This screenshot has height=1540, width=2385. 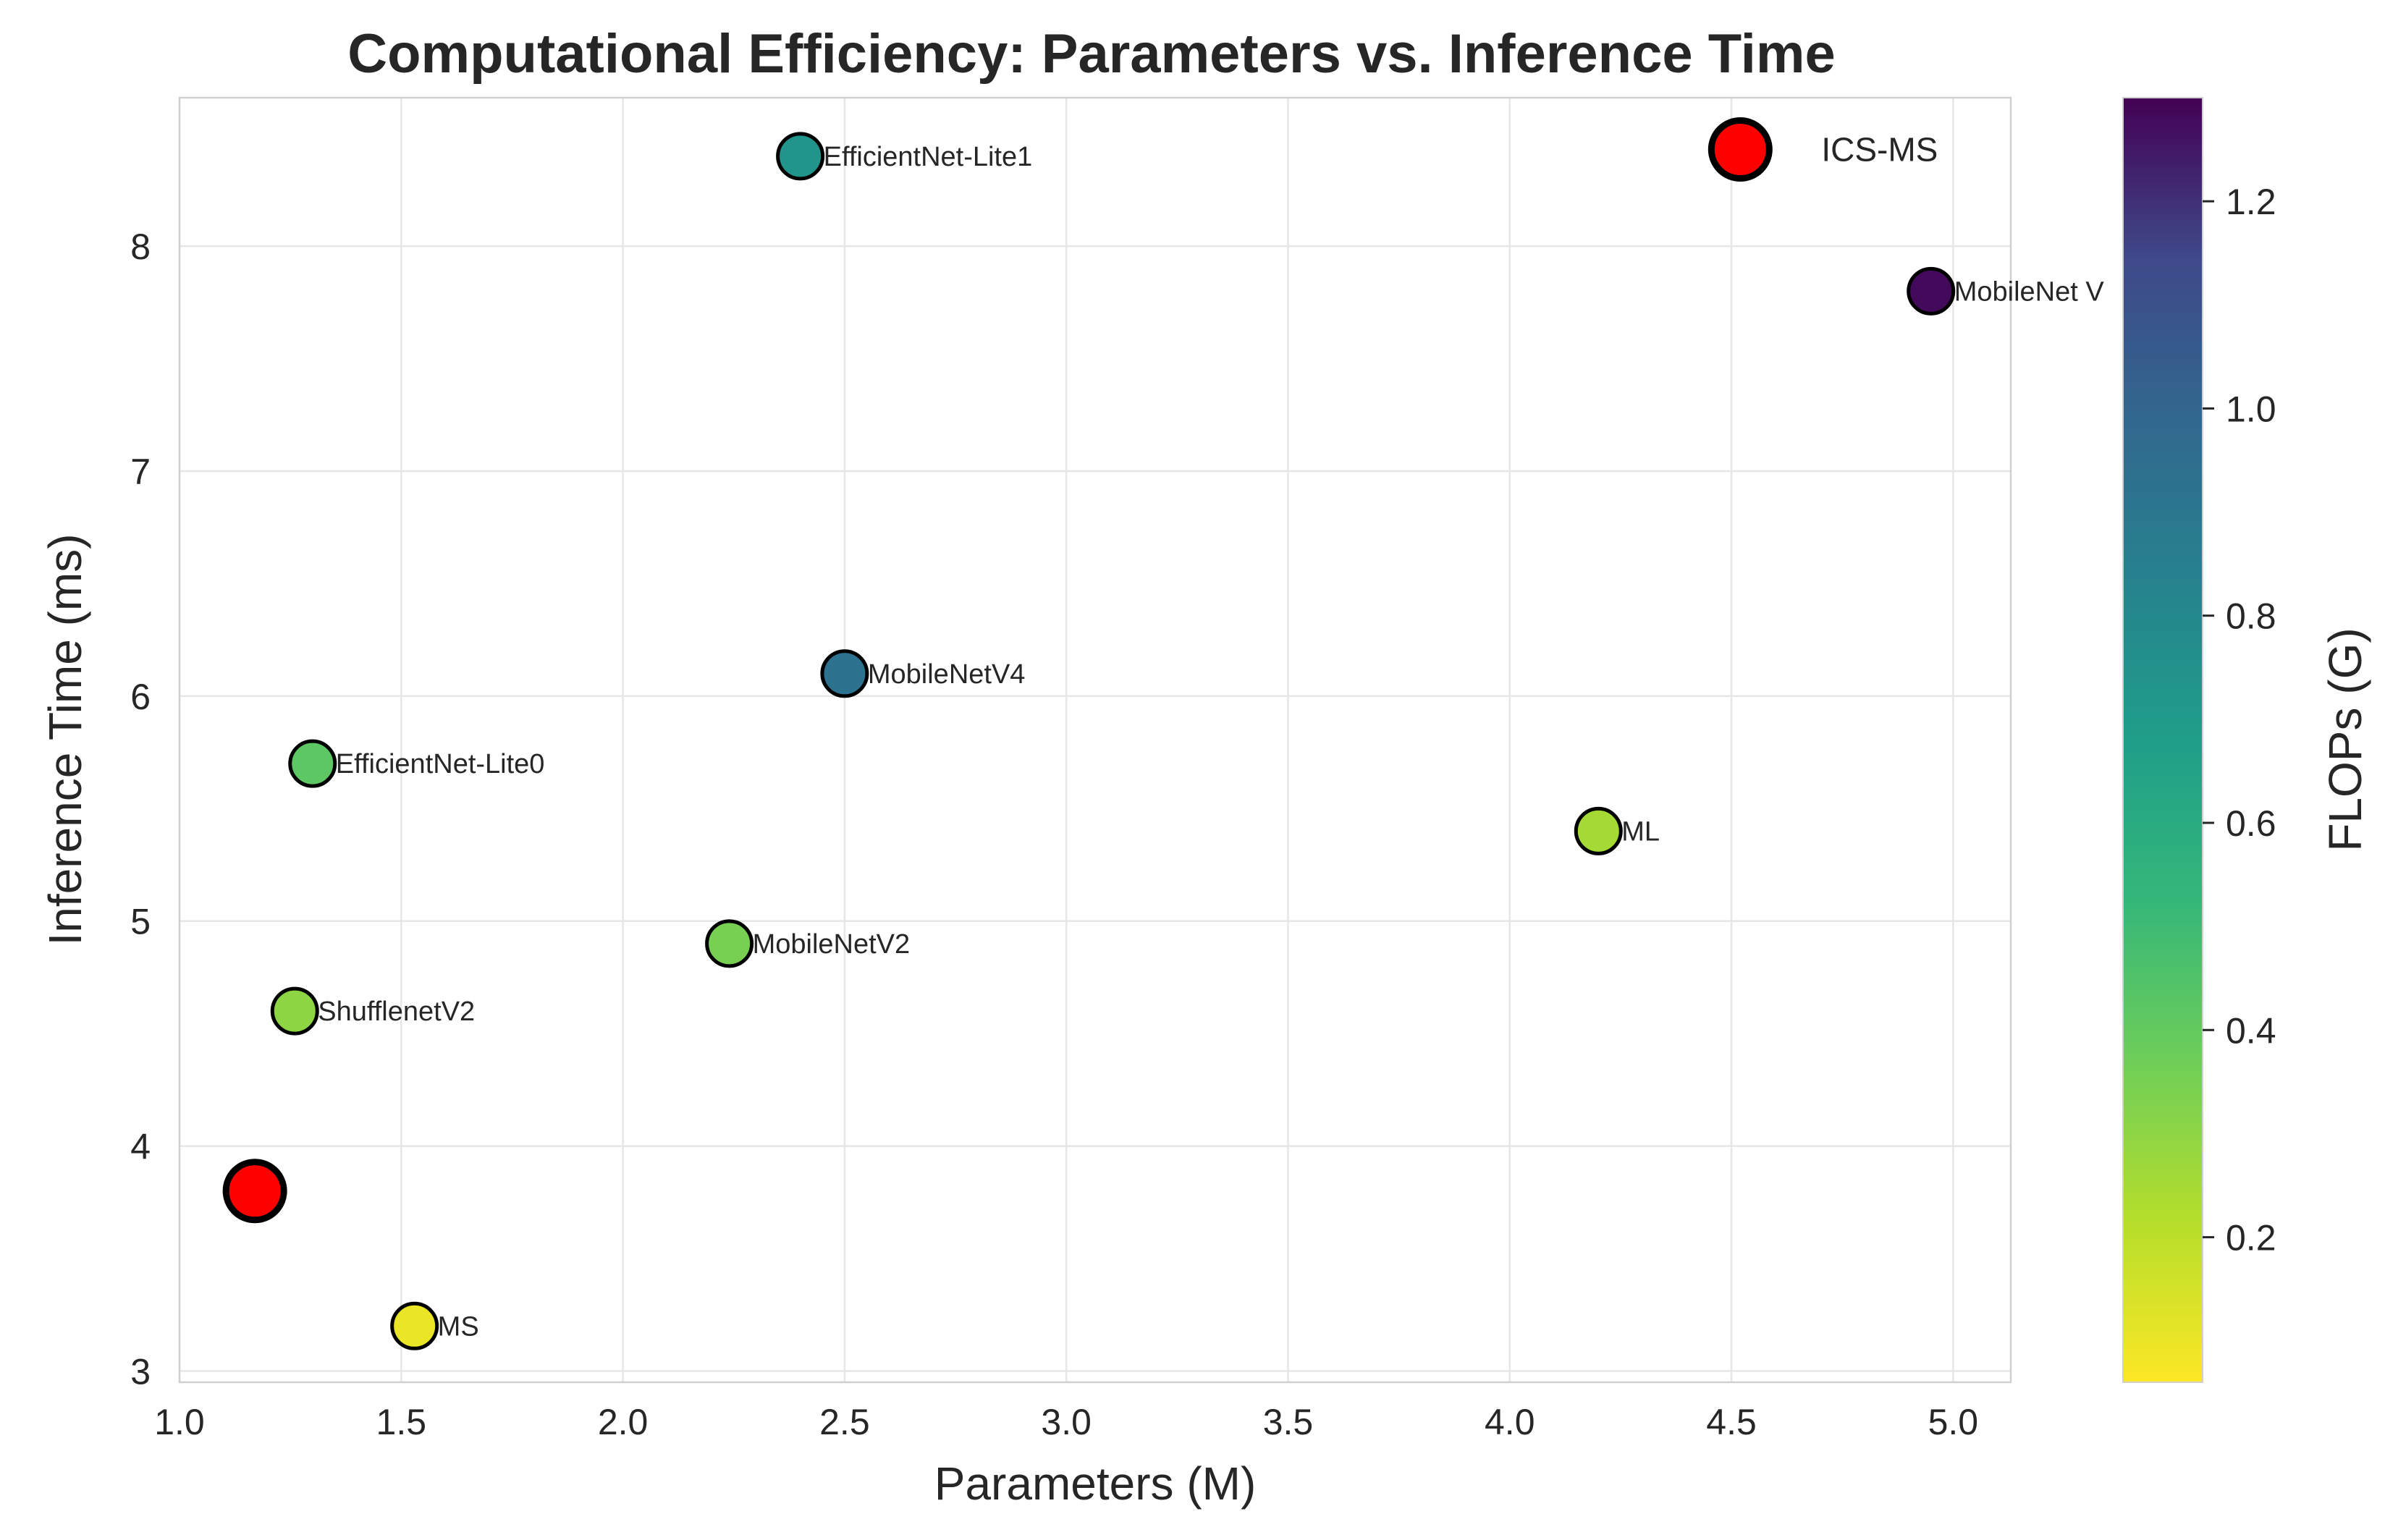 I want to click on point-label: ShufflenetV2, so click(x=396, y=1012).